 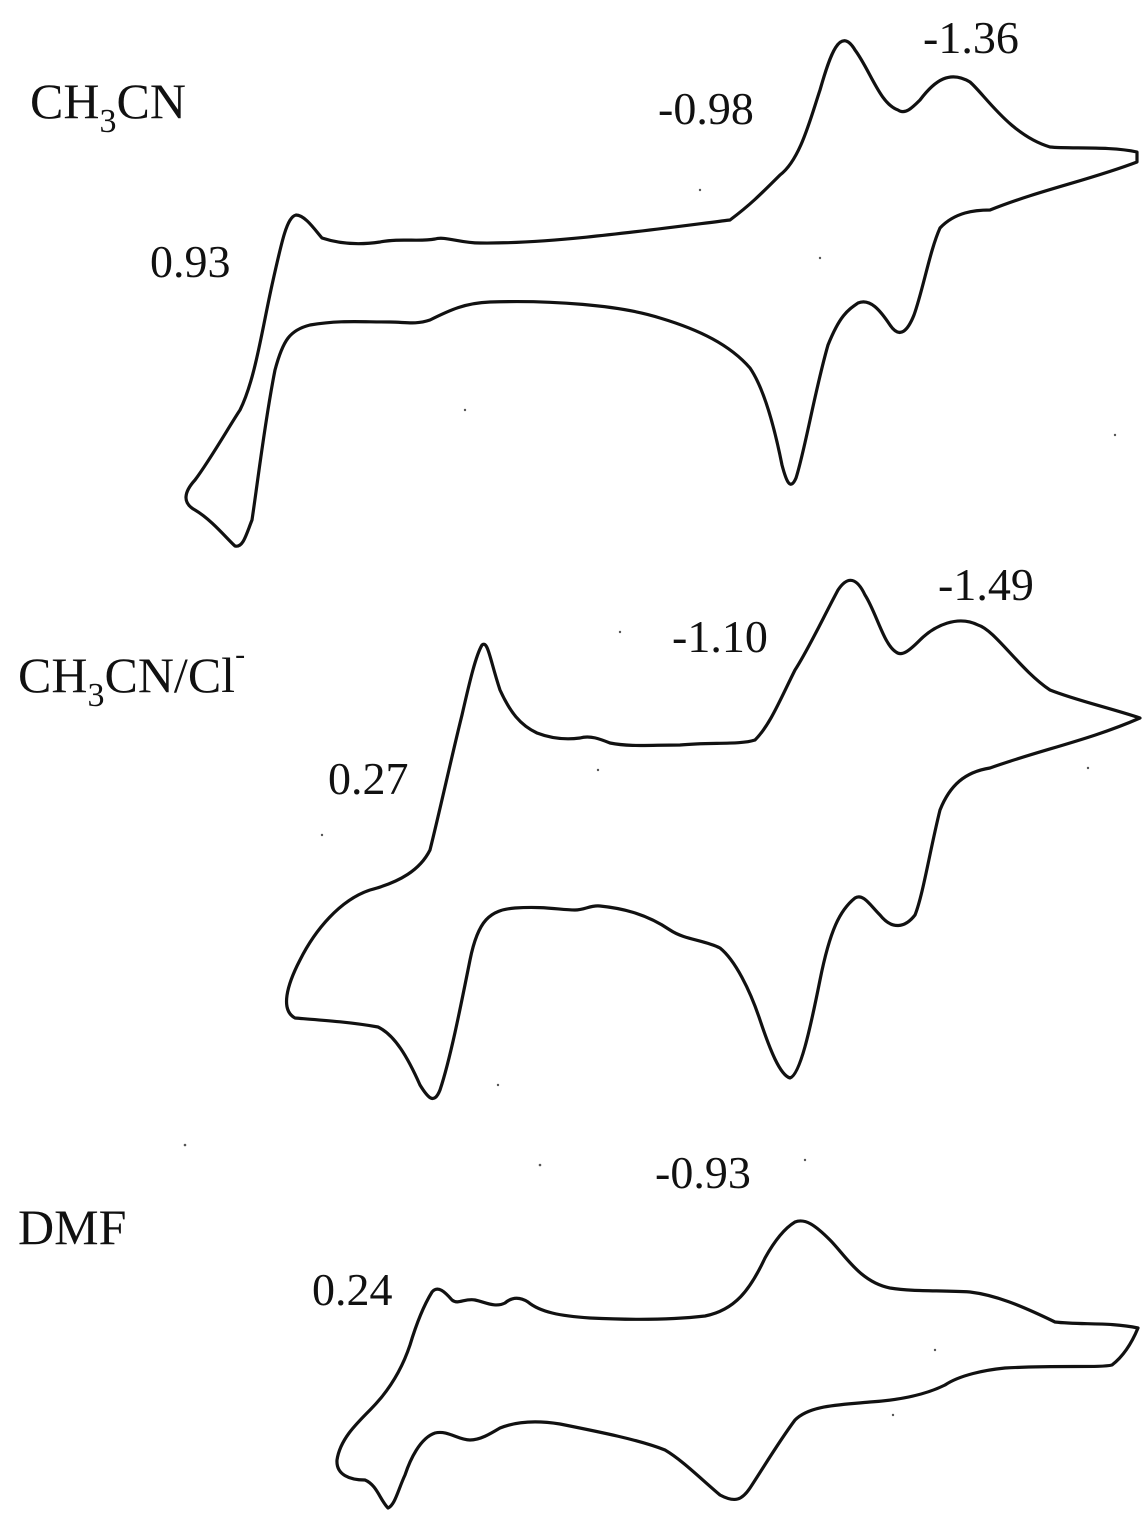 What do you see at coordinates (737, 1364) in the screenshot?
I see `cv-curve-dmf` at bounding box center [737, 1364].